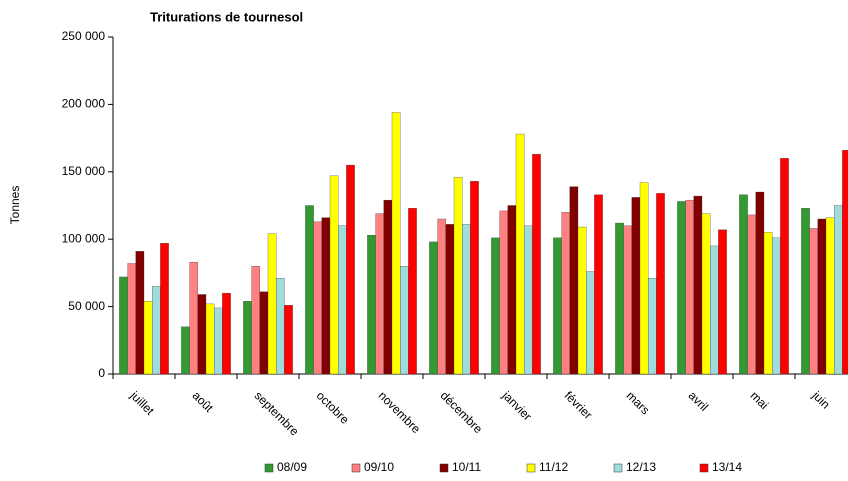 The width and height of the screenshot is (848, 481). I want to click on legend-label: 13/14, so click(727, 467).